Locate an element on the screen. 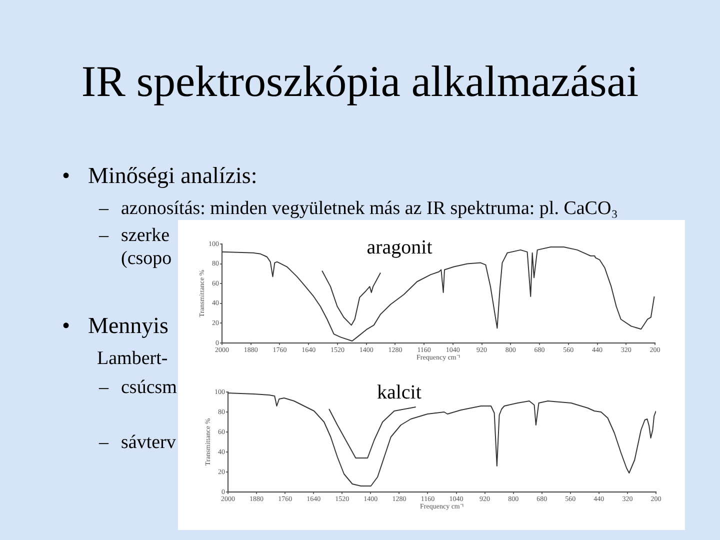 This screenshot has width=720, height=540. text: – csúcsm is located at coordinates (138, 388).